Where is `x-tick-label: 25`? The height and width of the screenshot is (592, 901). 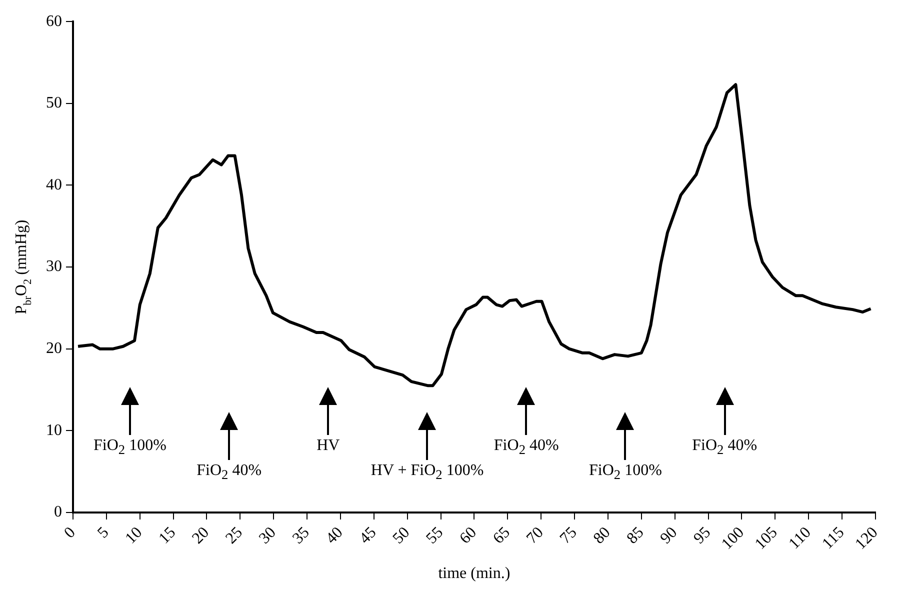 x-tick-label: 25 is located at coordinates (234, 536).